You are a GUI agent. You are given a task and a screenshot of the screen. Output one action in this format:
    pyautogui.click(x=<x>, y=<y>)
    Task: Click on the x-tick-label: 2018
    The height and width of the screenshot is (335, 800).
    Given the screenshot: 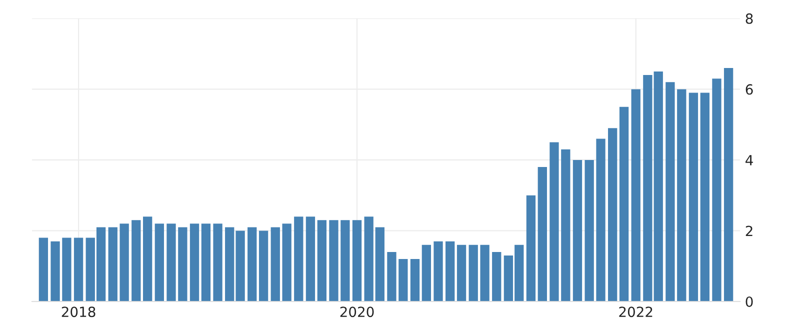 What is the action you would take?
    pyautogui.click(x=79, y=312)
    